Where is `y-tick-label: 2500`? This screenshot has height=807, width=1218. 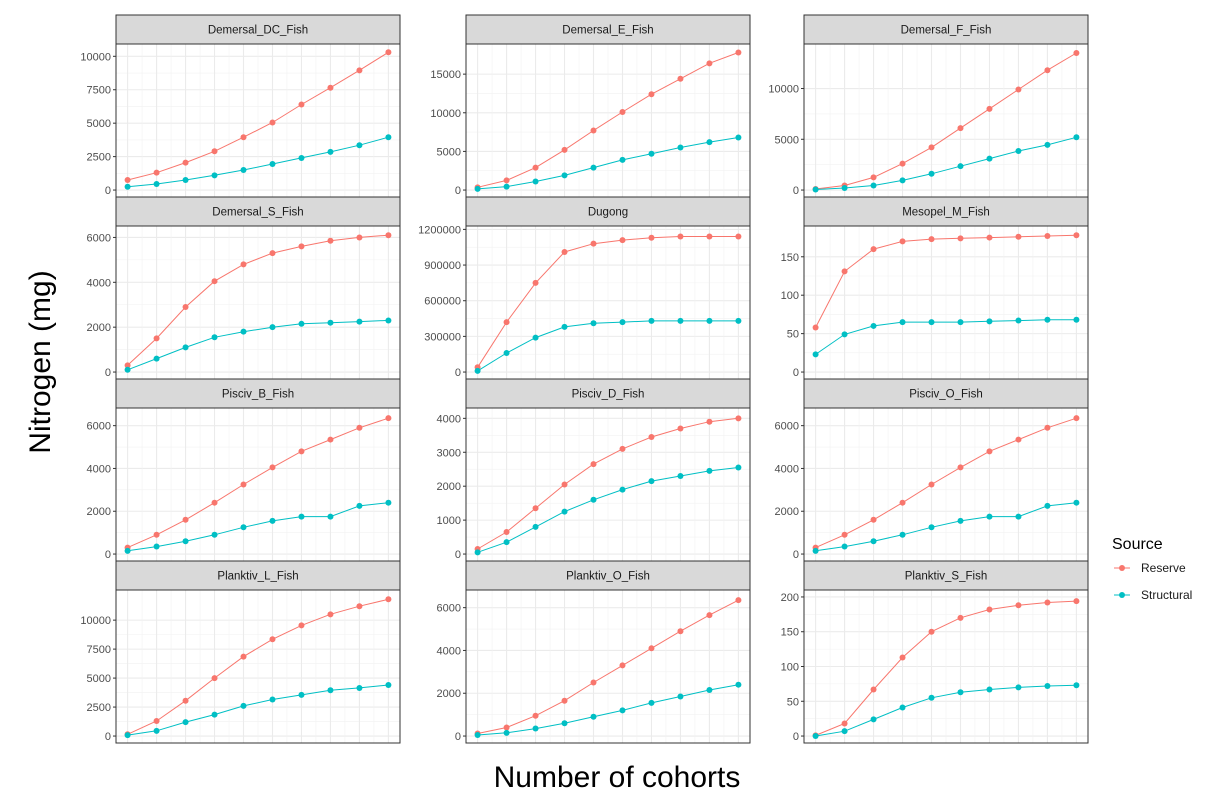 y-tick-label: 2500 is located at coordinates (99, 158).